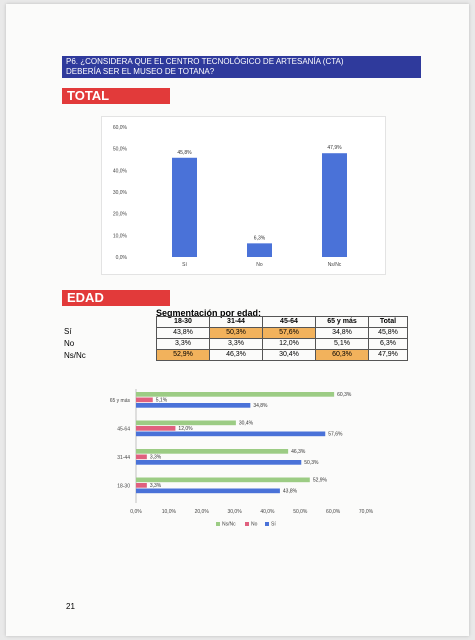  What do you see at coordinates (184, 265) in the screenshot?
I see `x-tick-label: Sí` at bounding box center [184, 265].